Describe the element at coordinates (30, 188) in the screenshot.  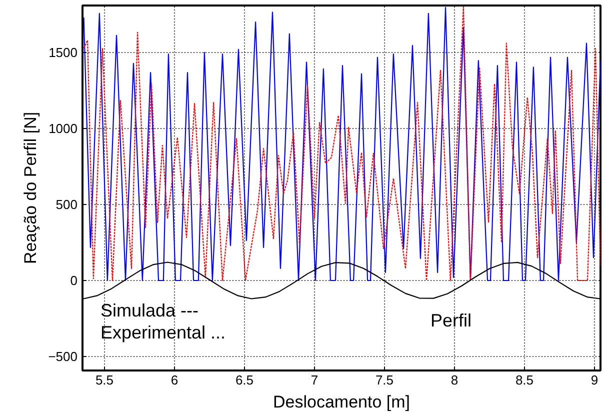
I see `y-axis-title: Reação do Perfil [N]` at that location.